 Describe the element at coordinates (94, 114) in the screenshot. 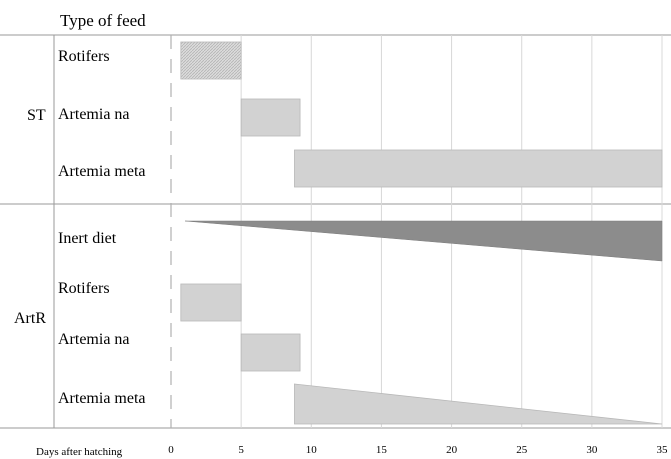

I see `feed-label-st-artemia-na: Artemia na` at that location.